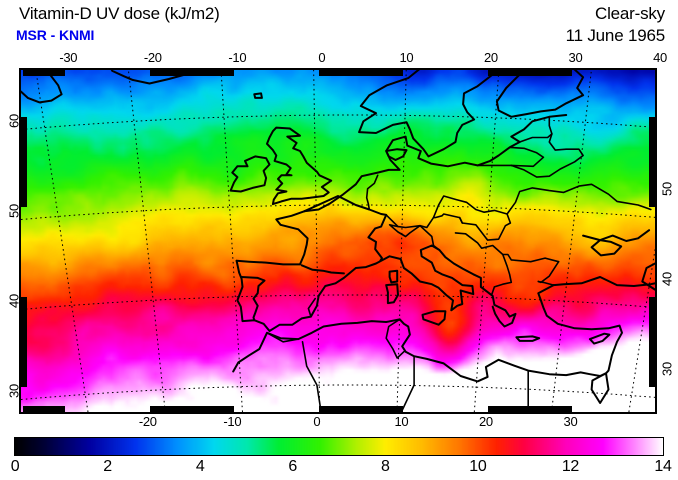 The width and height of the screenshot is (678, 480). What do you see at coordinates (14, 211) in the screenshot?
I see `left-axis-tick-1: 50` at bounding box center [14, 211].